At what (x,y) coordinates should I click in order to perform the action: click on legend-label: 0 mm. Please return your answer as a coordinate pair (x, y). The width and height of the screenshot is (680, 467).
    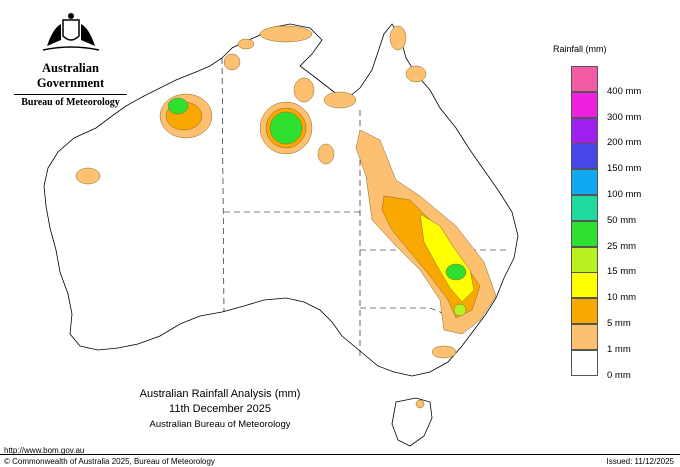
    Looking at the image, I should click on (619, 375).